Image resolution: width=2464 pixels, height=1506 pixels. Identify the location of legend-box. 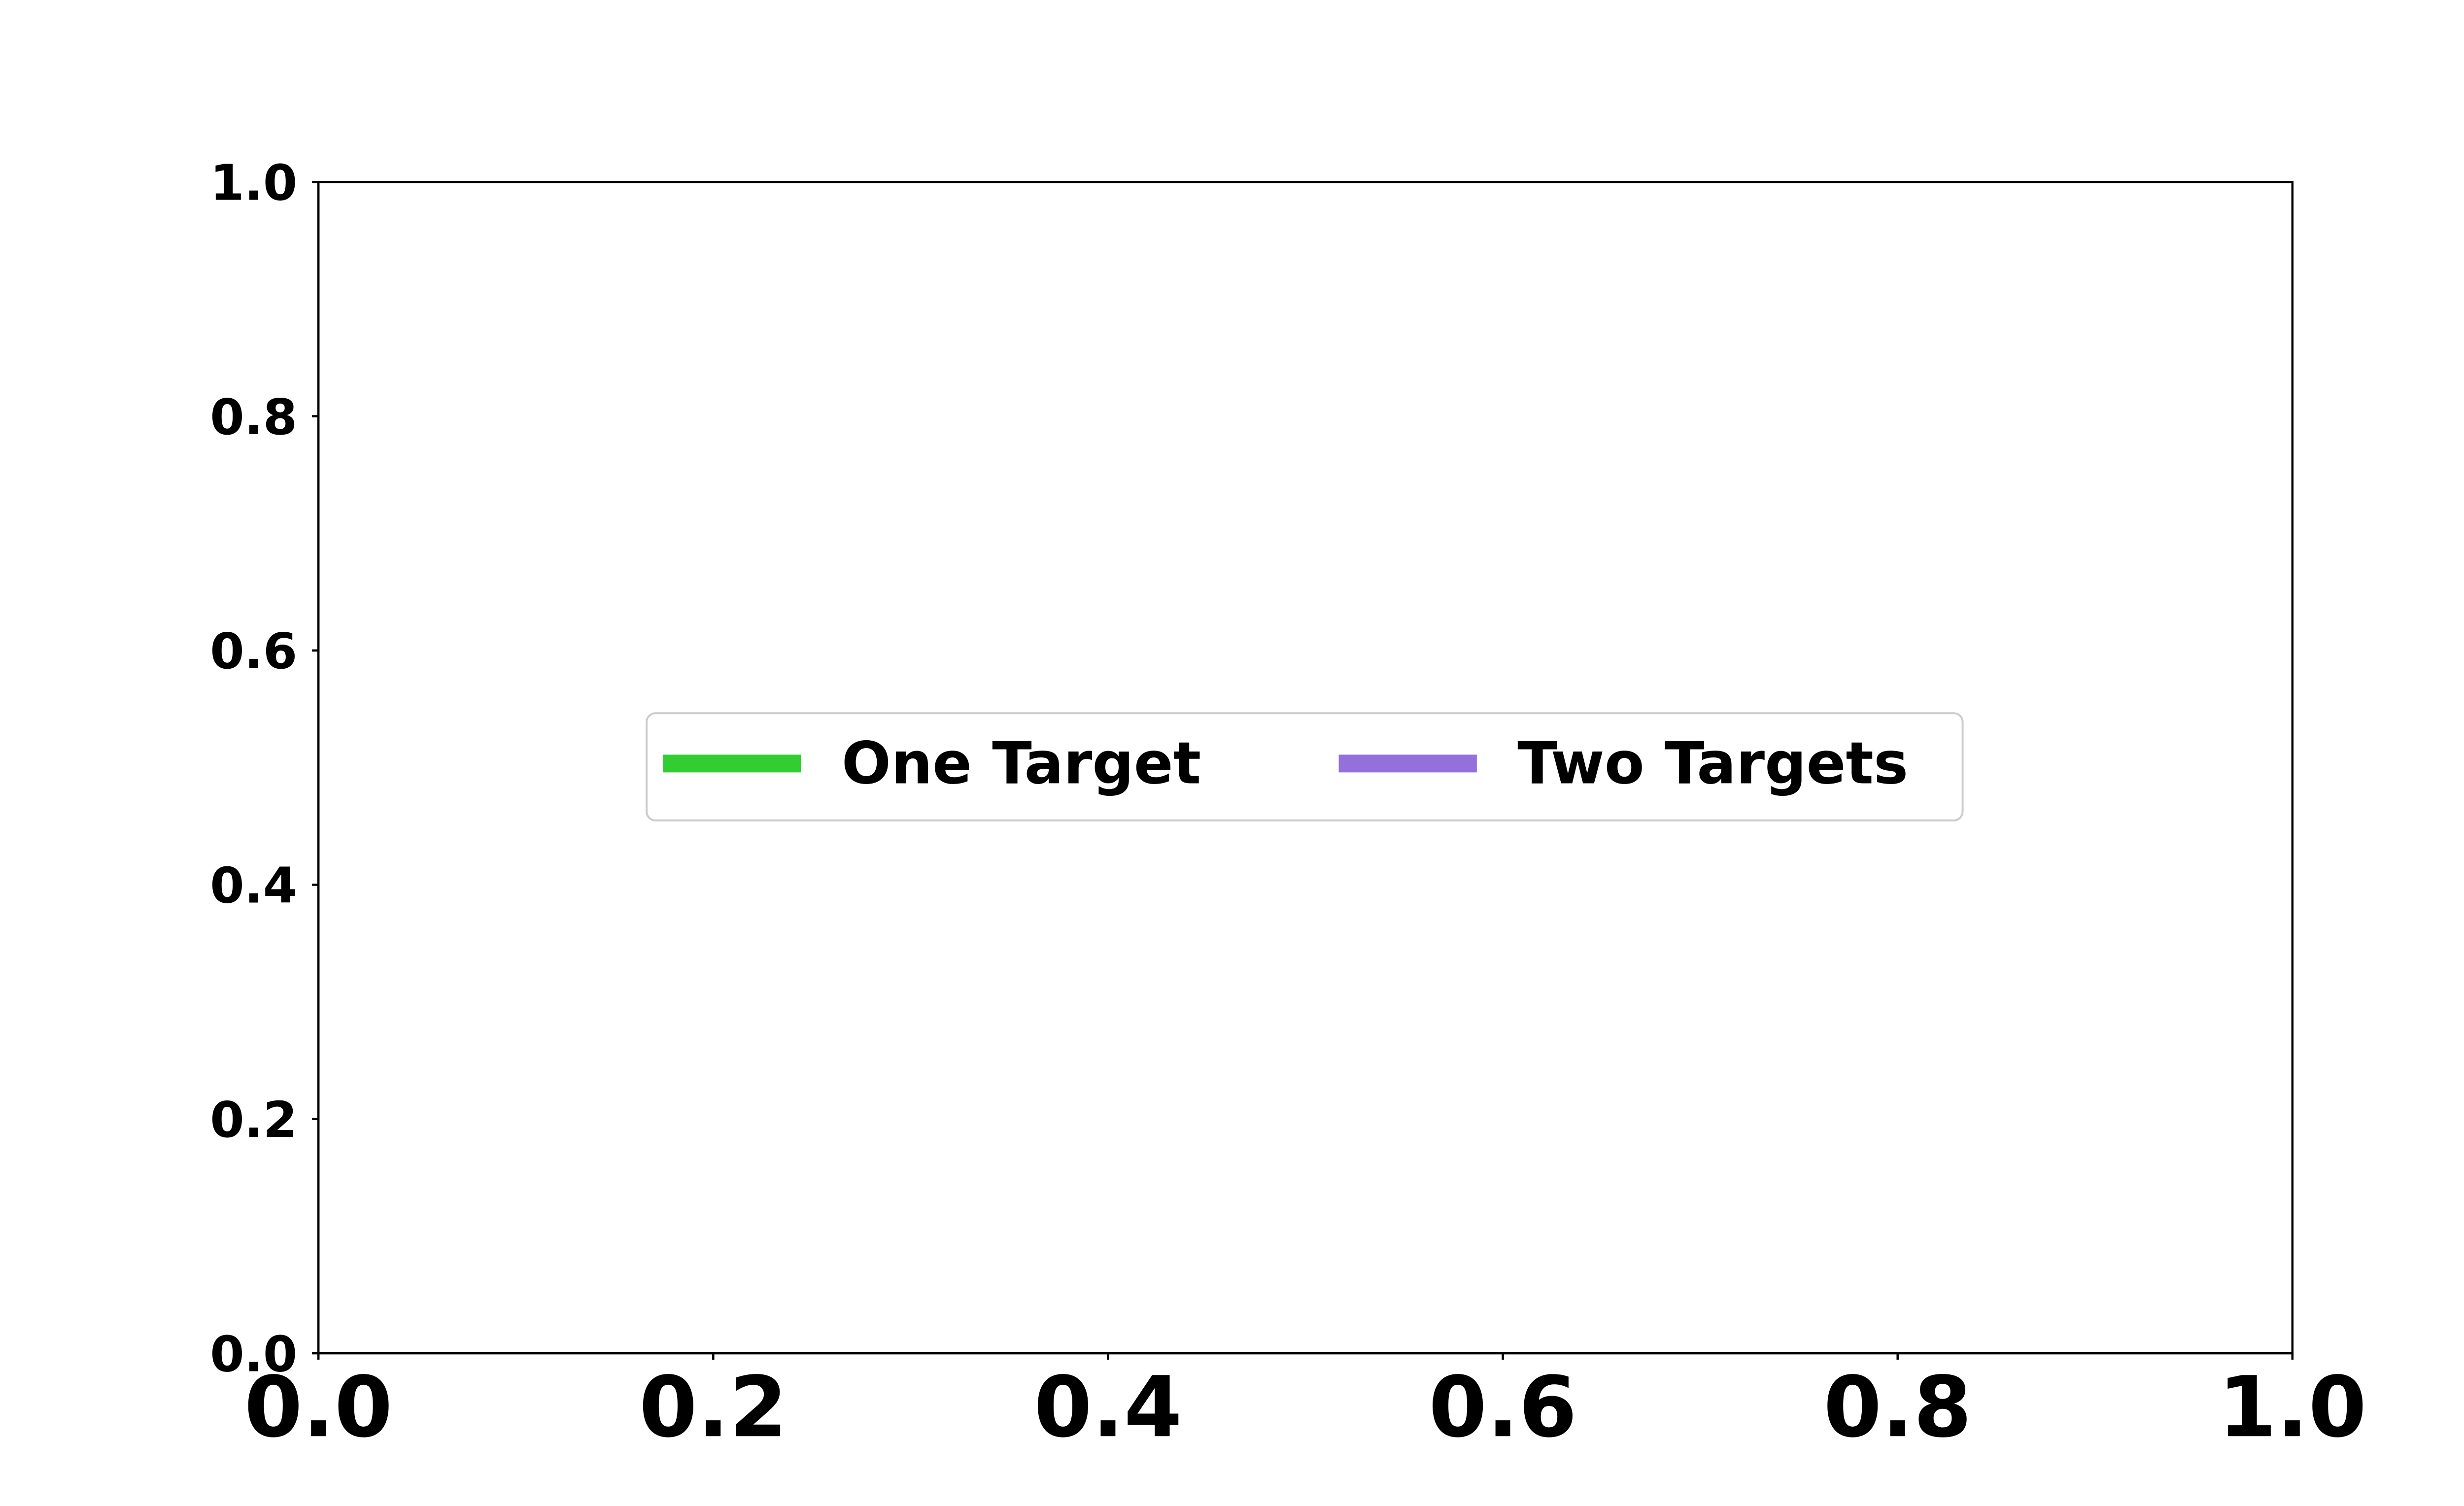
(1305, 766).